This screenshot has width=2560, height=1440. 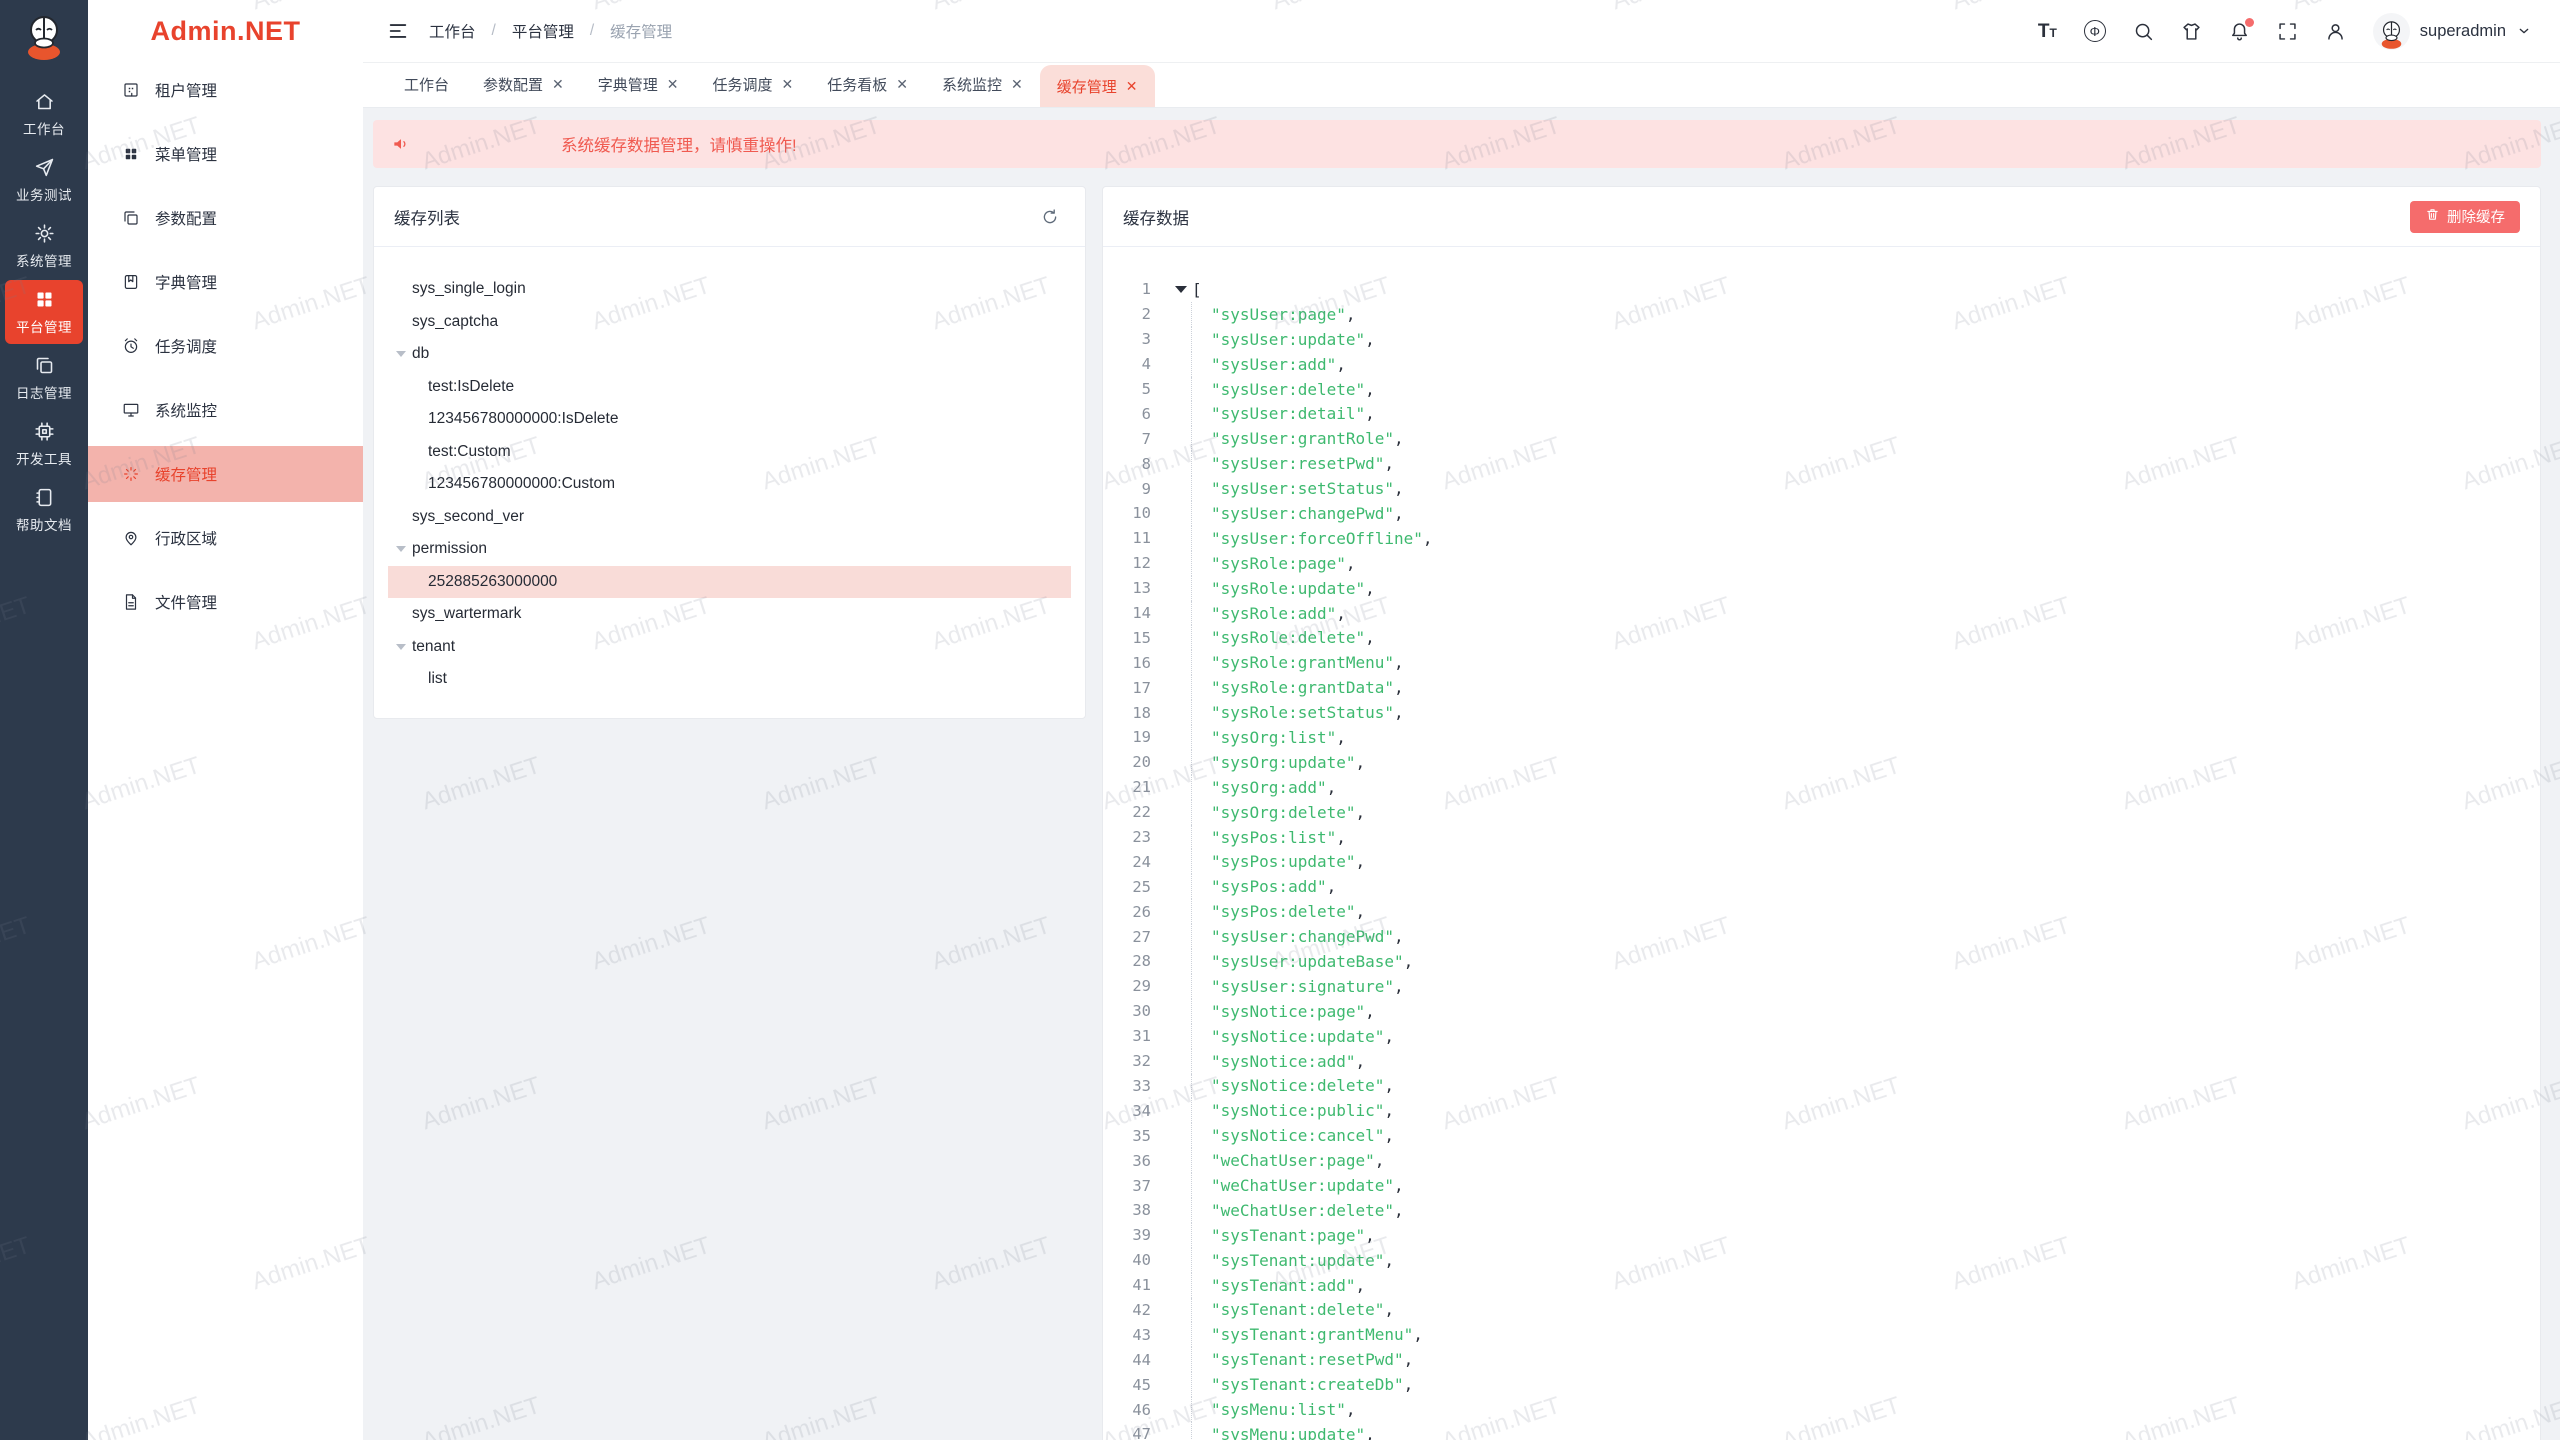 What do you see at coordinates (225, 474) in the screenshot?
I see `submenu-item: 缓存管理` at bounding box center [225, 474].